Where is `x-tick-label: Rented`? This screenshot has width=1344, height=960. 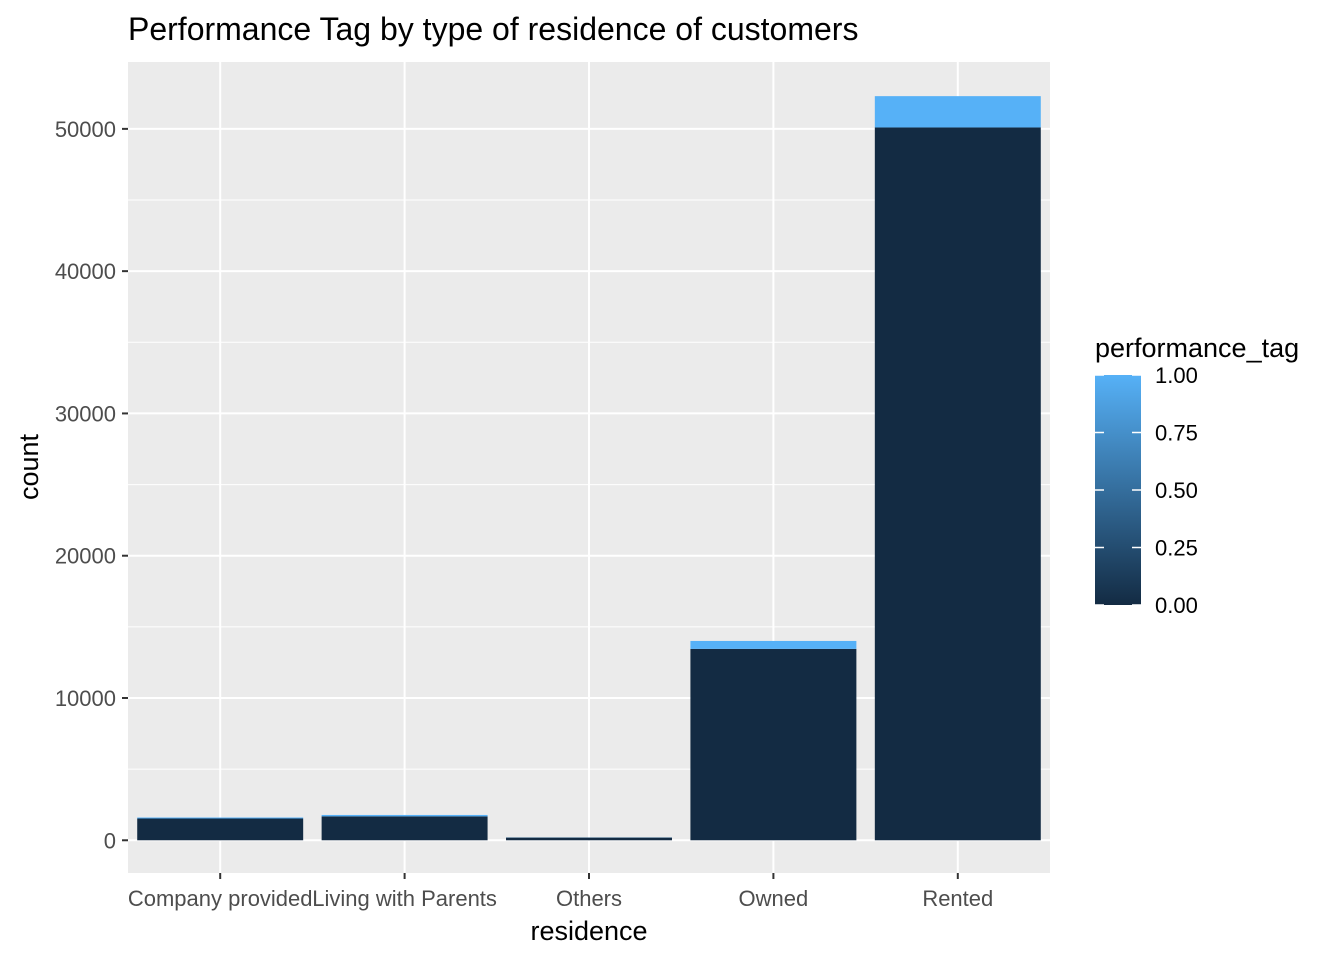
x-tick-label: Rented is located at coordinates (957, 898).